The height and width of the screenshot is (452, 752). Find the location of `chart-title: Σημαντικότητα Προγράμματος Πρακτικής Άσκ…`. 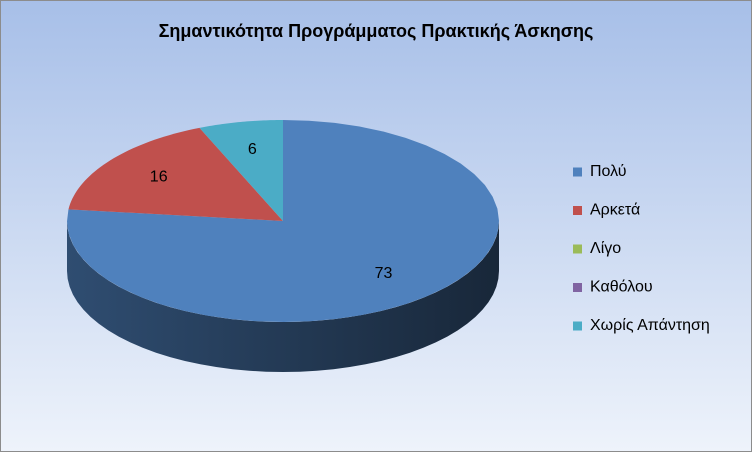

chart-title: Σημαντικότητα Προγράμματος Πρακτικής Άσκ… is located at coordinates (376, 31).